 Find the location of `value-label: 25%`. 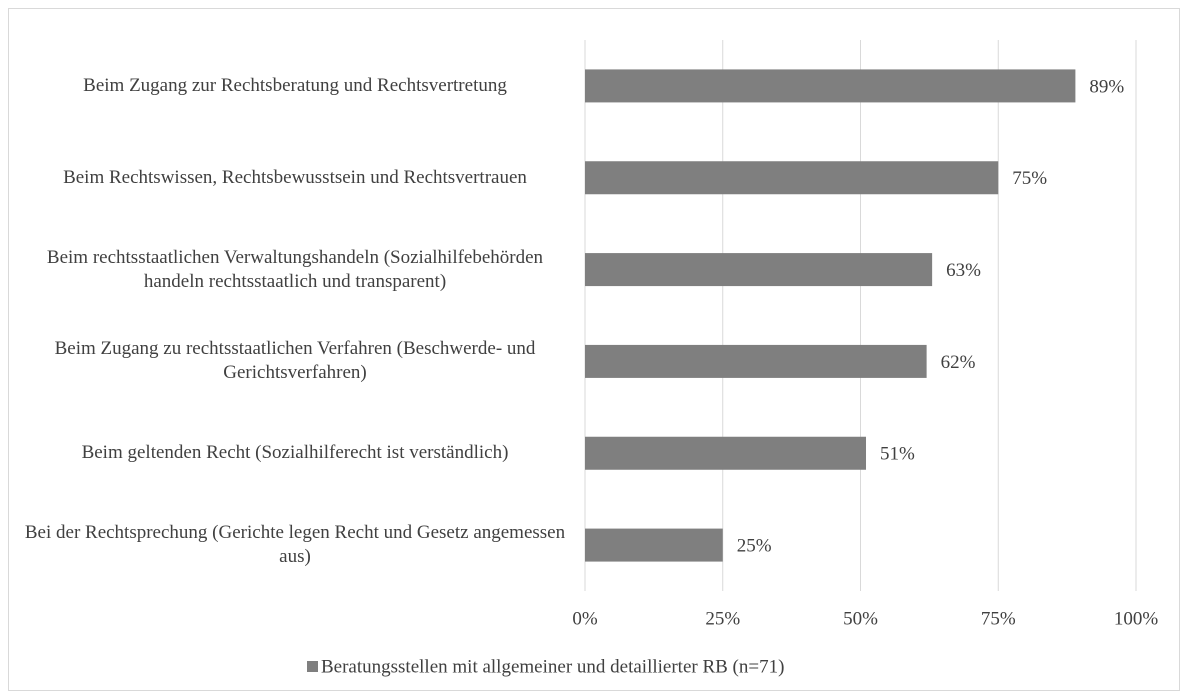

value-label: 25% is located at coordinates (754, 545).